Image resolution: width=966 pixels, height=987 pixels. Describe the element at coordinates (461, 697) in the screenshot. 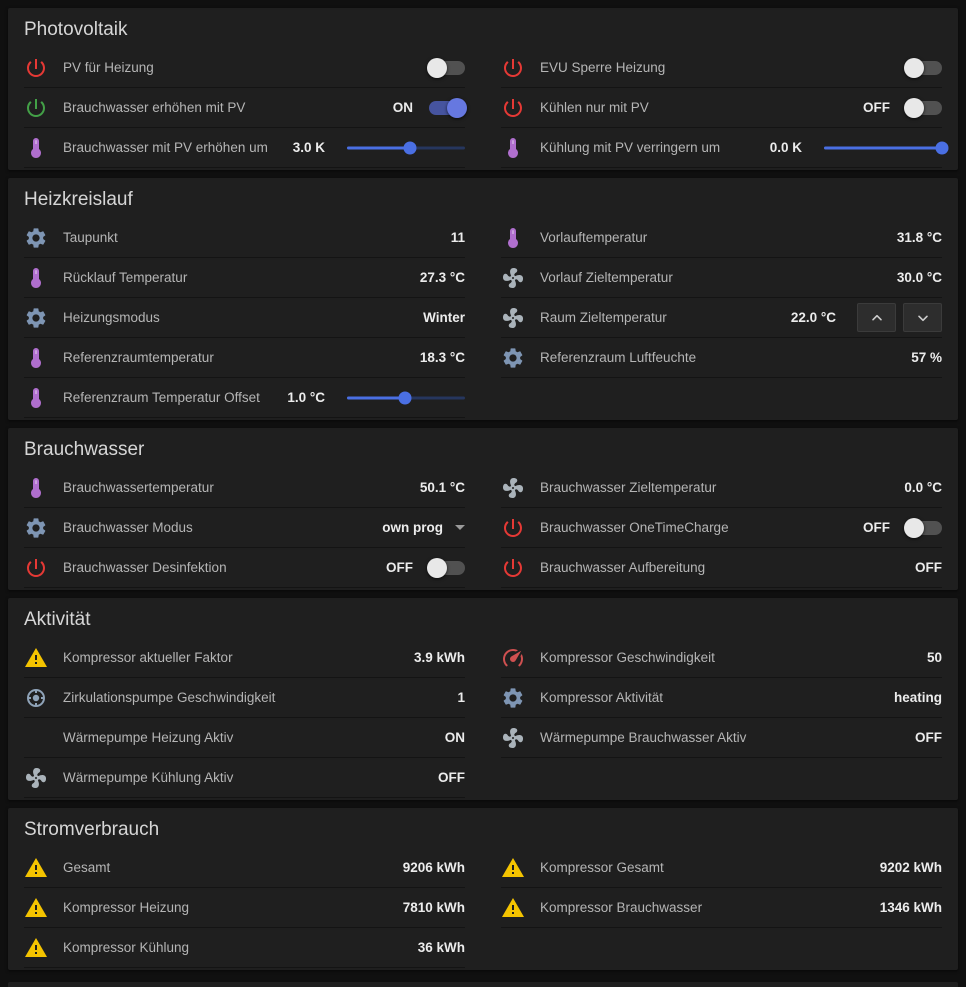

I see `row-value: 1` at that location.